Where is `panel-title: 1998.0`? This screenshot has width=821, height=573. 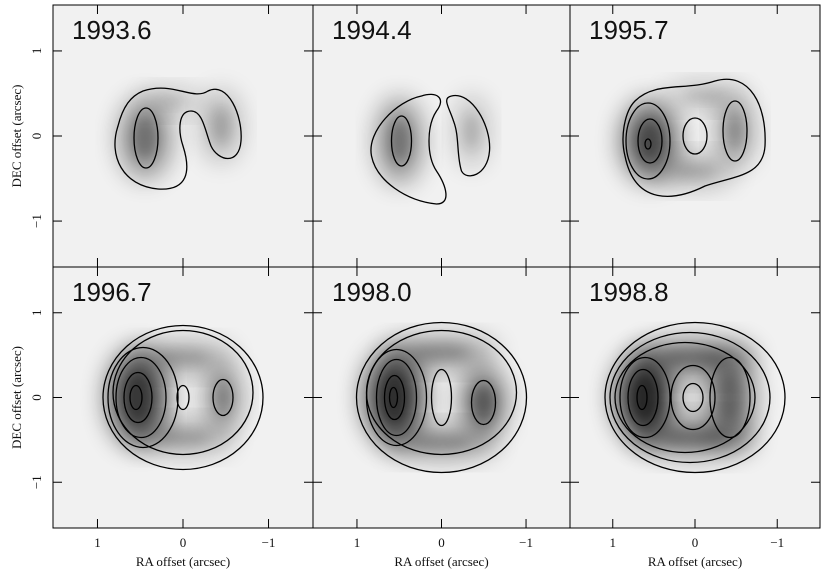
panel-title: 1998.0 is located at coordinates (372, 292).